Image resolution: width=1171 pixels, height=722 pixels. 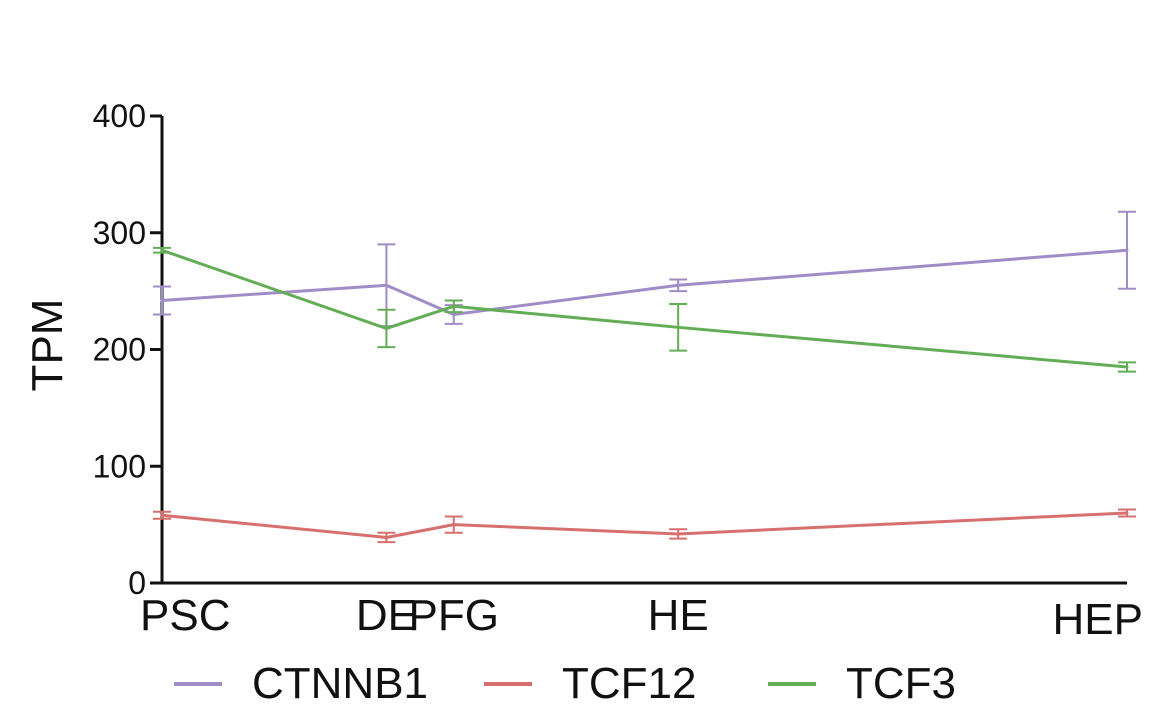 I want to click on legend-item-tcf12: TCF12, so click(x=590, y=683).